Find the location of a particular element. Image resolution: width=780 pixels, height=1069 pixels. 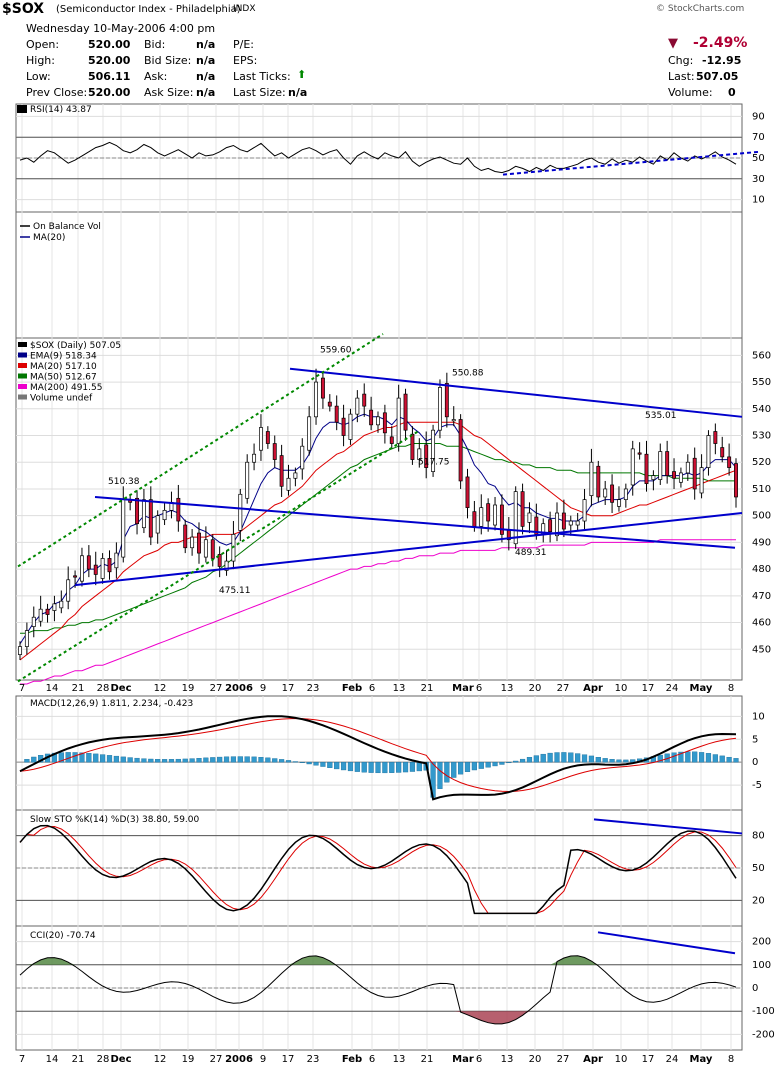

macd-panel: -5 0 5 10 MACD(12,26,9) 1.811, 2.234, -0.423 is located at coordinates (390, 750).